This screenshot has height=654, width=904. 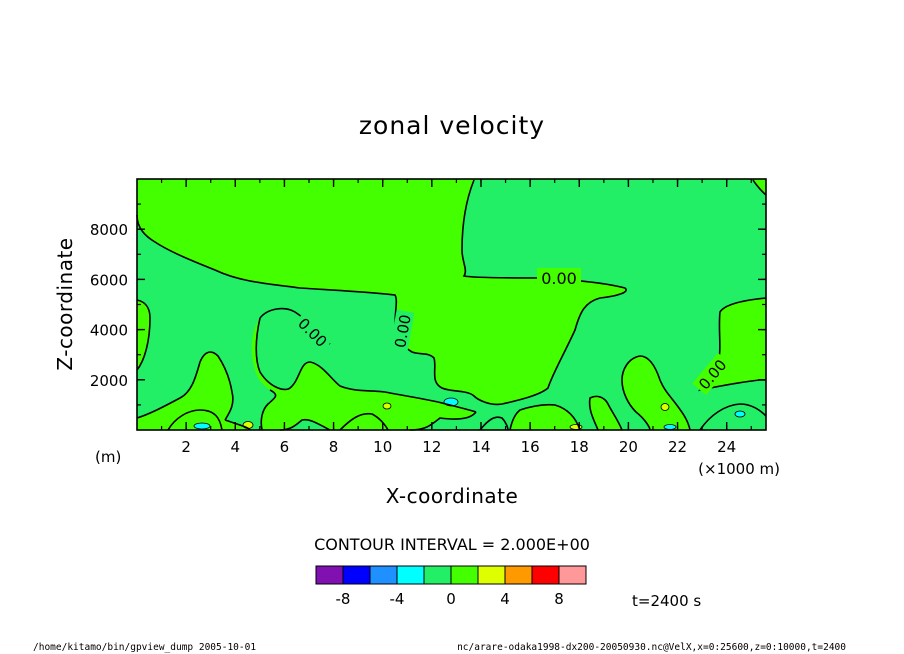 I want to click on contour-line-lowercenter, so click(x=545, y=417).